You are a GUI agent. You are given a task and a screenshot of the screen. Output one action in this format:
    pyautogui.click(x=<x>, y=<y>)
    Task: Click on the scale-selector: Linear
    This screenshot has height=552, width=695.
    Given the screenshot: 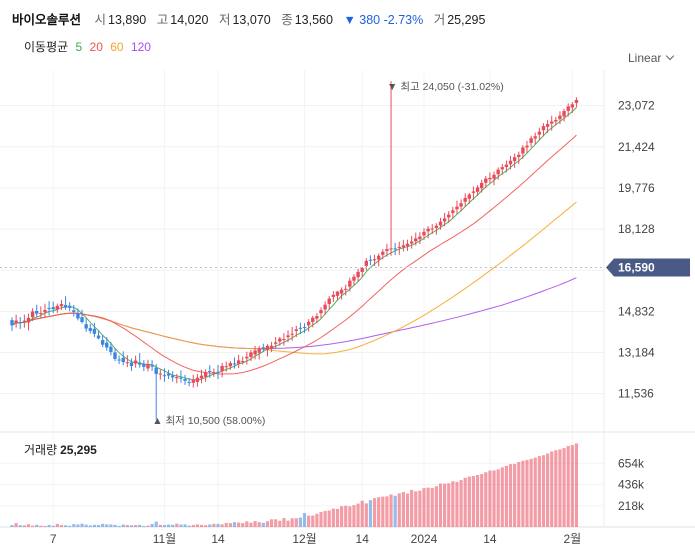 What is the action you would take?
    pyautogui.click(x=651, y=58)
    